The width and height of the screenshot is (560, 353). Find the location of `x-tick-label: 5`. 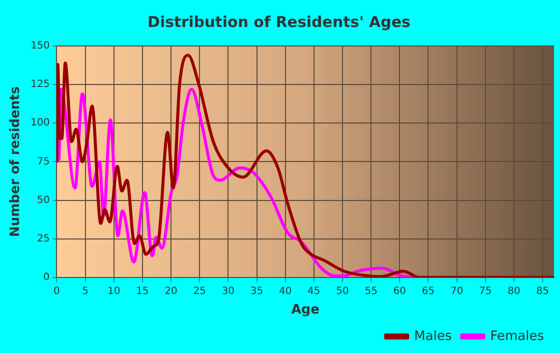

x-tick-label: 5 is located at coordinates (85, 291).